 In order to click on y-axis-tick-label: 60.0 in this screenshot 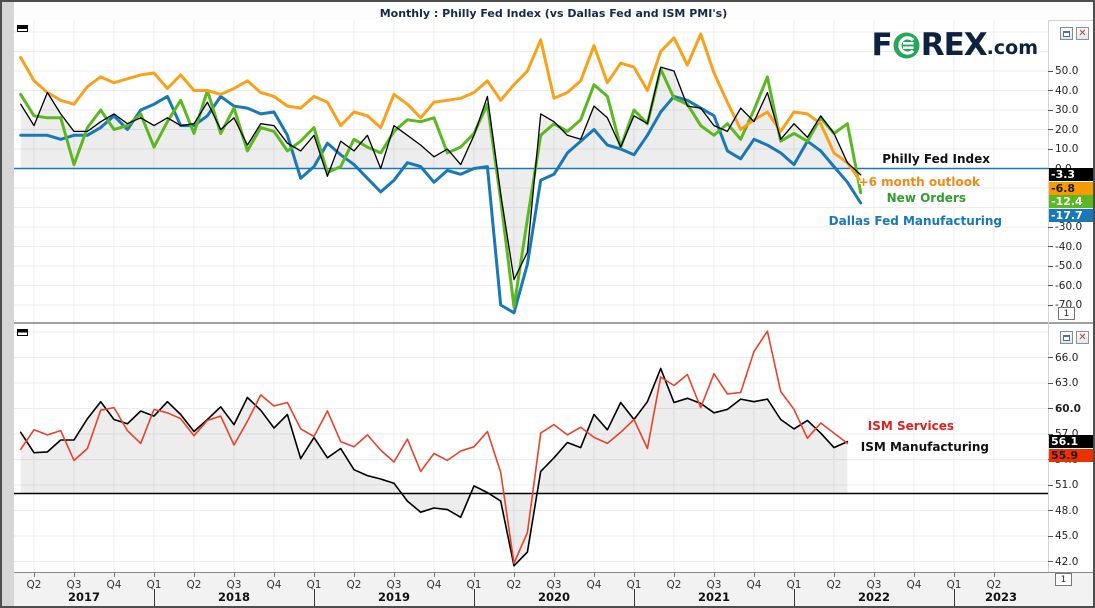, I will do `click(1070, 409)`.